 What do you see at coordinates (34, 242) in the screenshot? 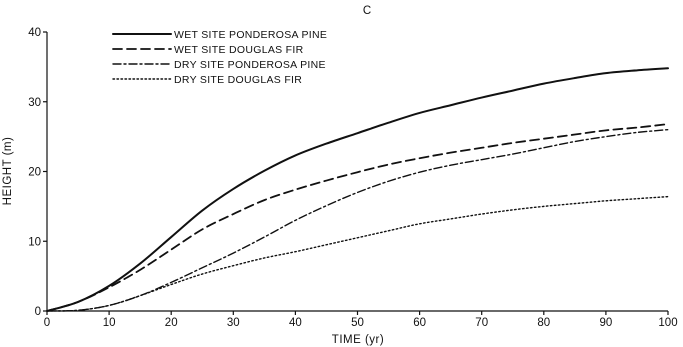
I see `y-tick-label: 10` at bounding box center [34, 242].